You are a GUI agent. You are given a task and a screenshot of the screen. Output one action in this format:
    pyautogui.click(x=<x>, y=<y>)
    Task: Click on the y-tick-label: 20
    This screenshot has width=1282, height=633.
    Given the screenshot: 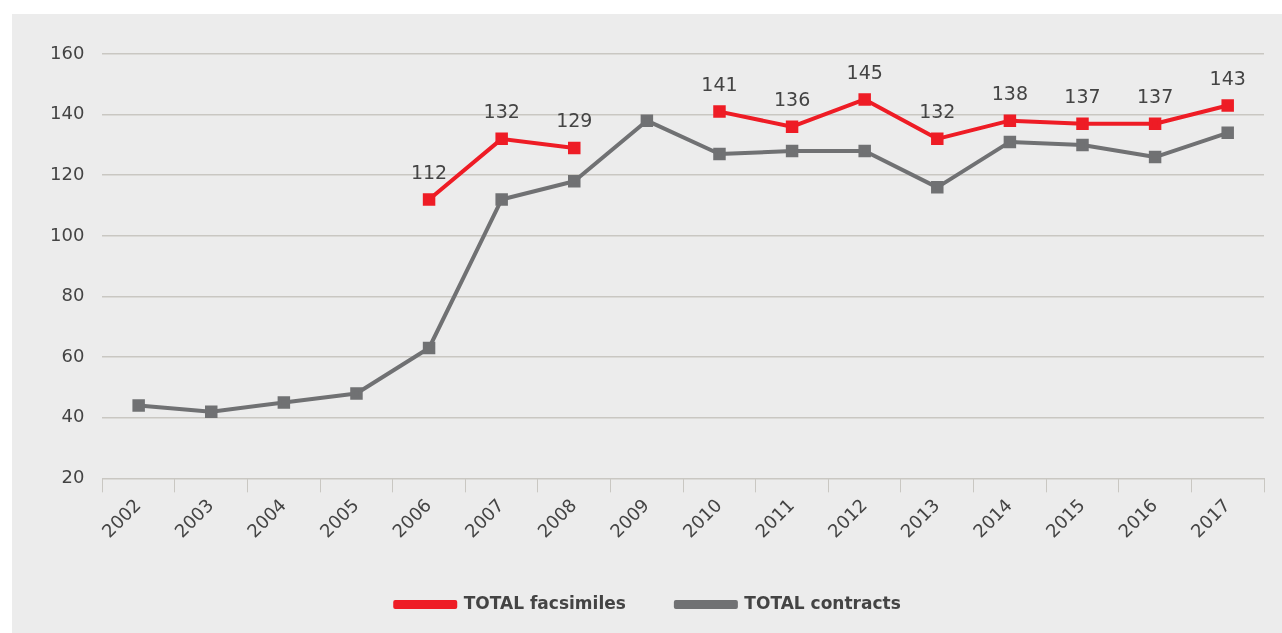 What is the action you would take?
    pyautogui.click(x=73, y=477)
    